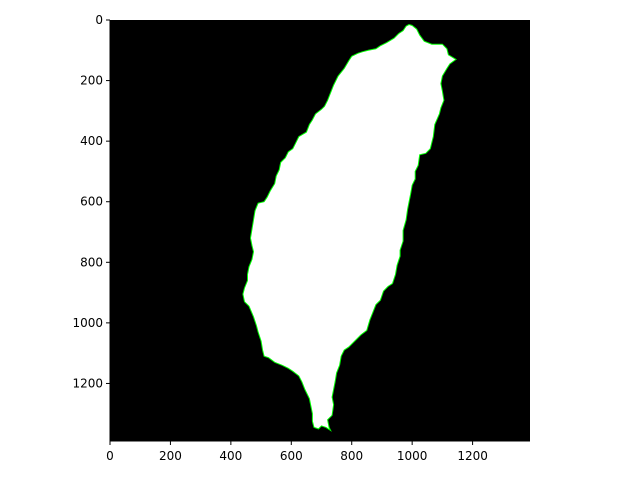 The width and height of the screenshot is (640, 480). I want to click on x-tick-label: 200, so click(170, 456).